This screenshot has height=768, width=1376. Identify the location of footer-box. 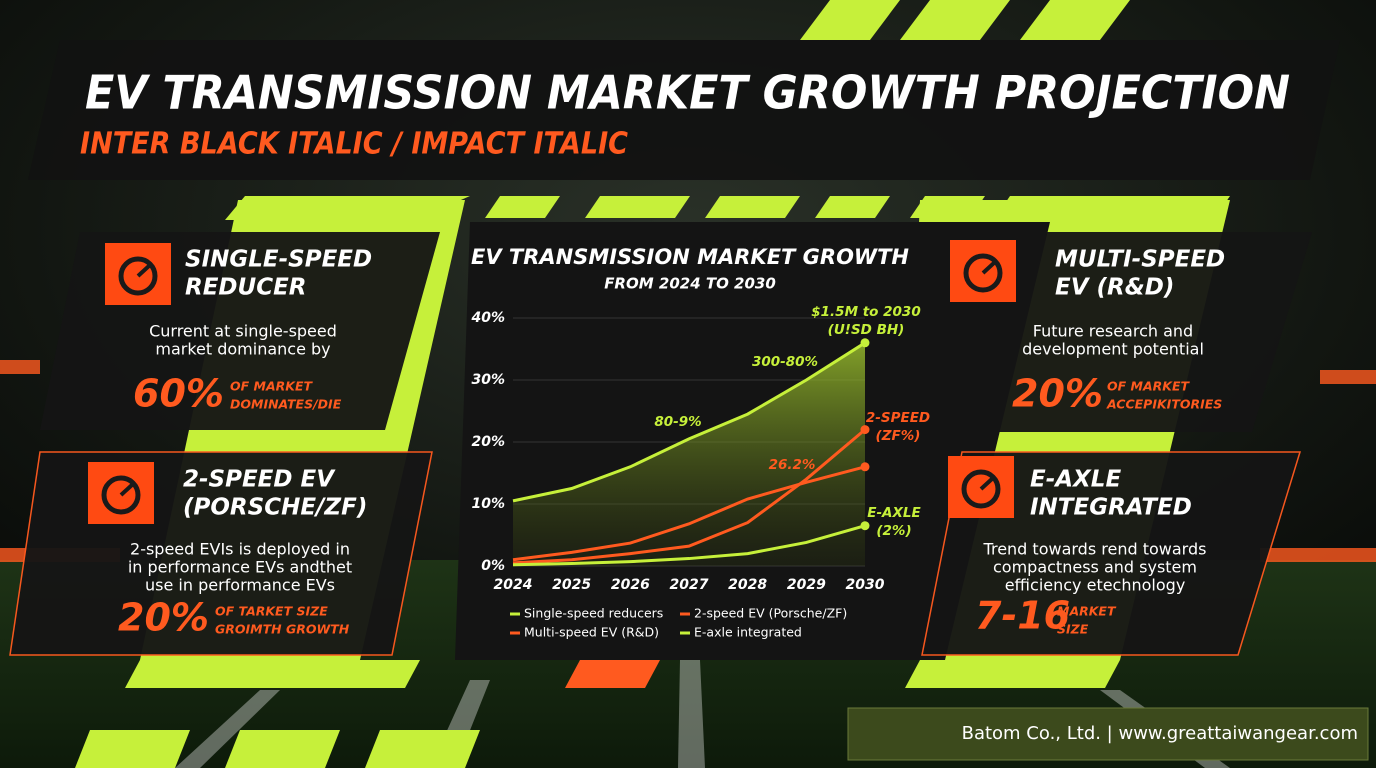
(1108, 734).